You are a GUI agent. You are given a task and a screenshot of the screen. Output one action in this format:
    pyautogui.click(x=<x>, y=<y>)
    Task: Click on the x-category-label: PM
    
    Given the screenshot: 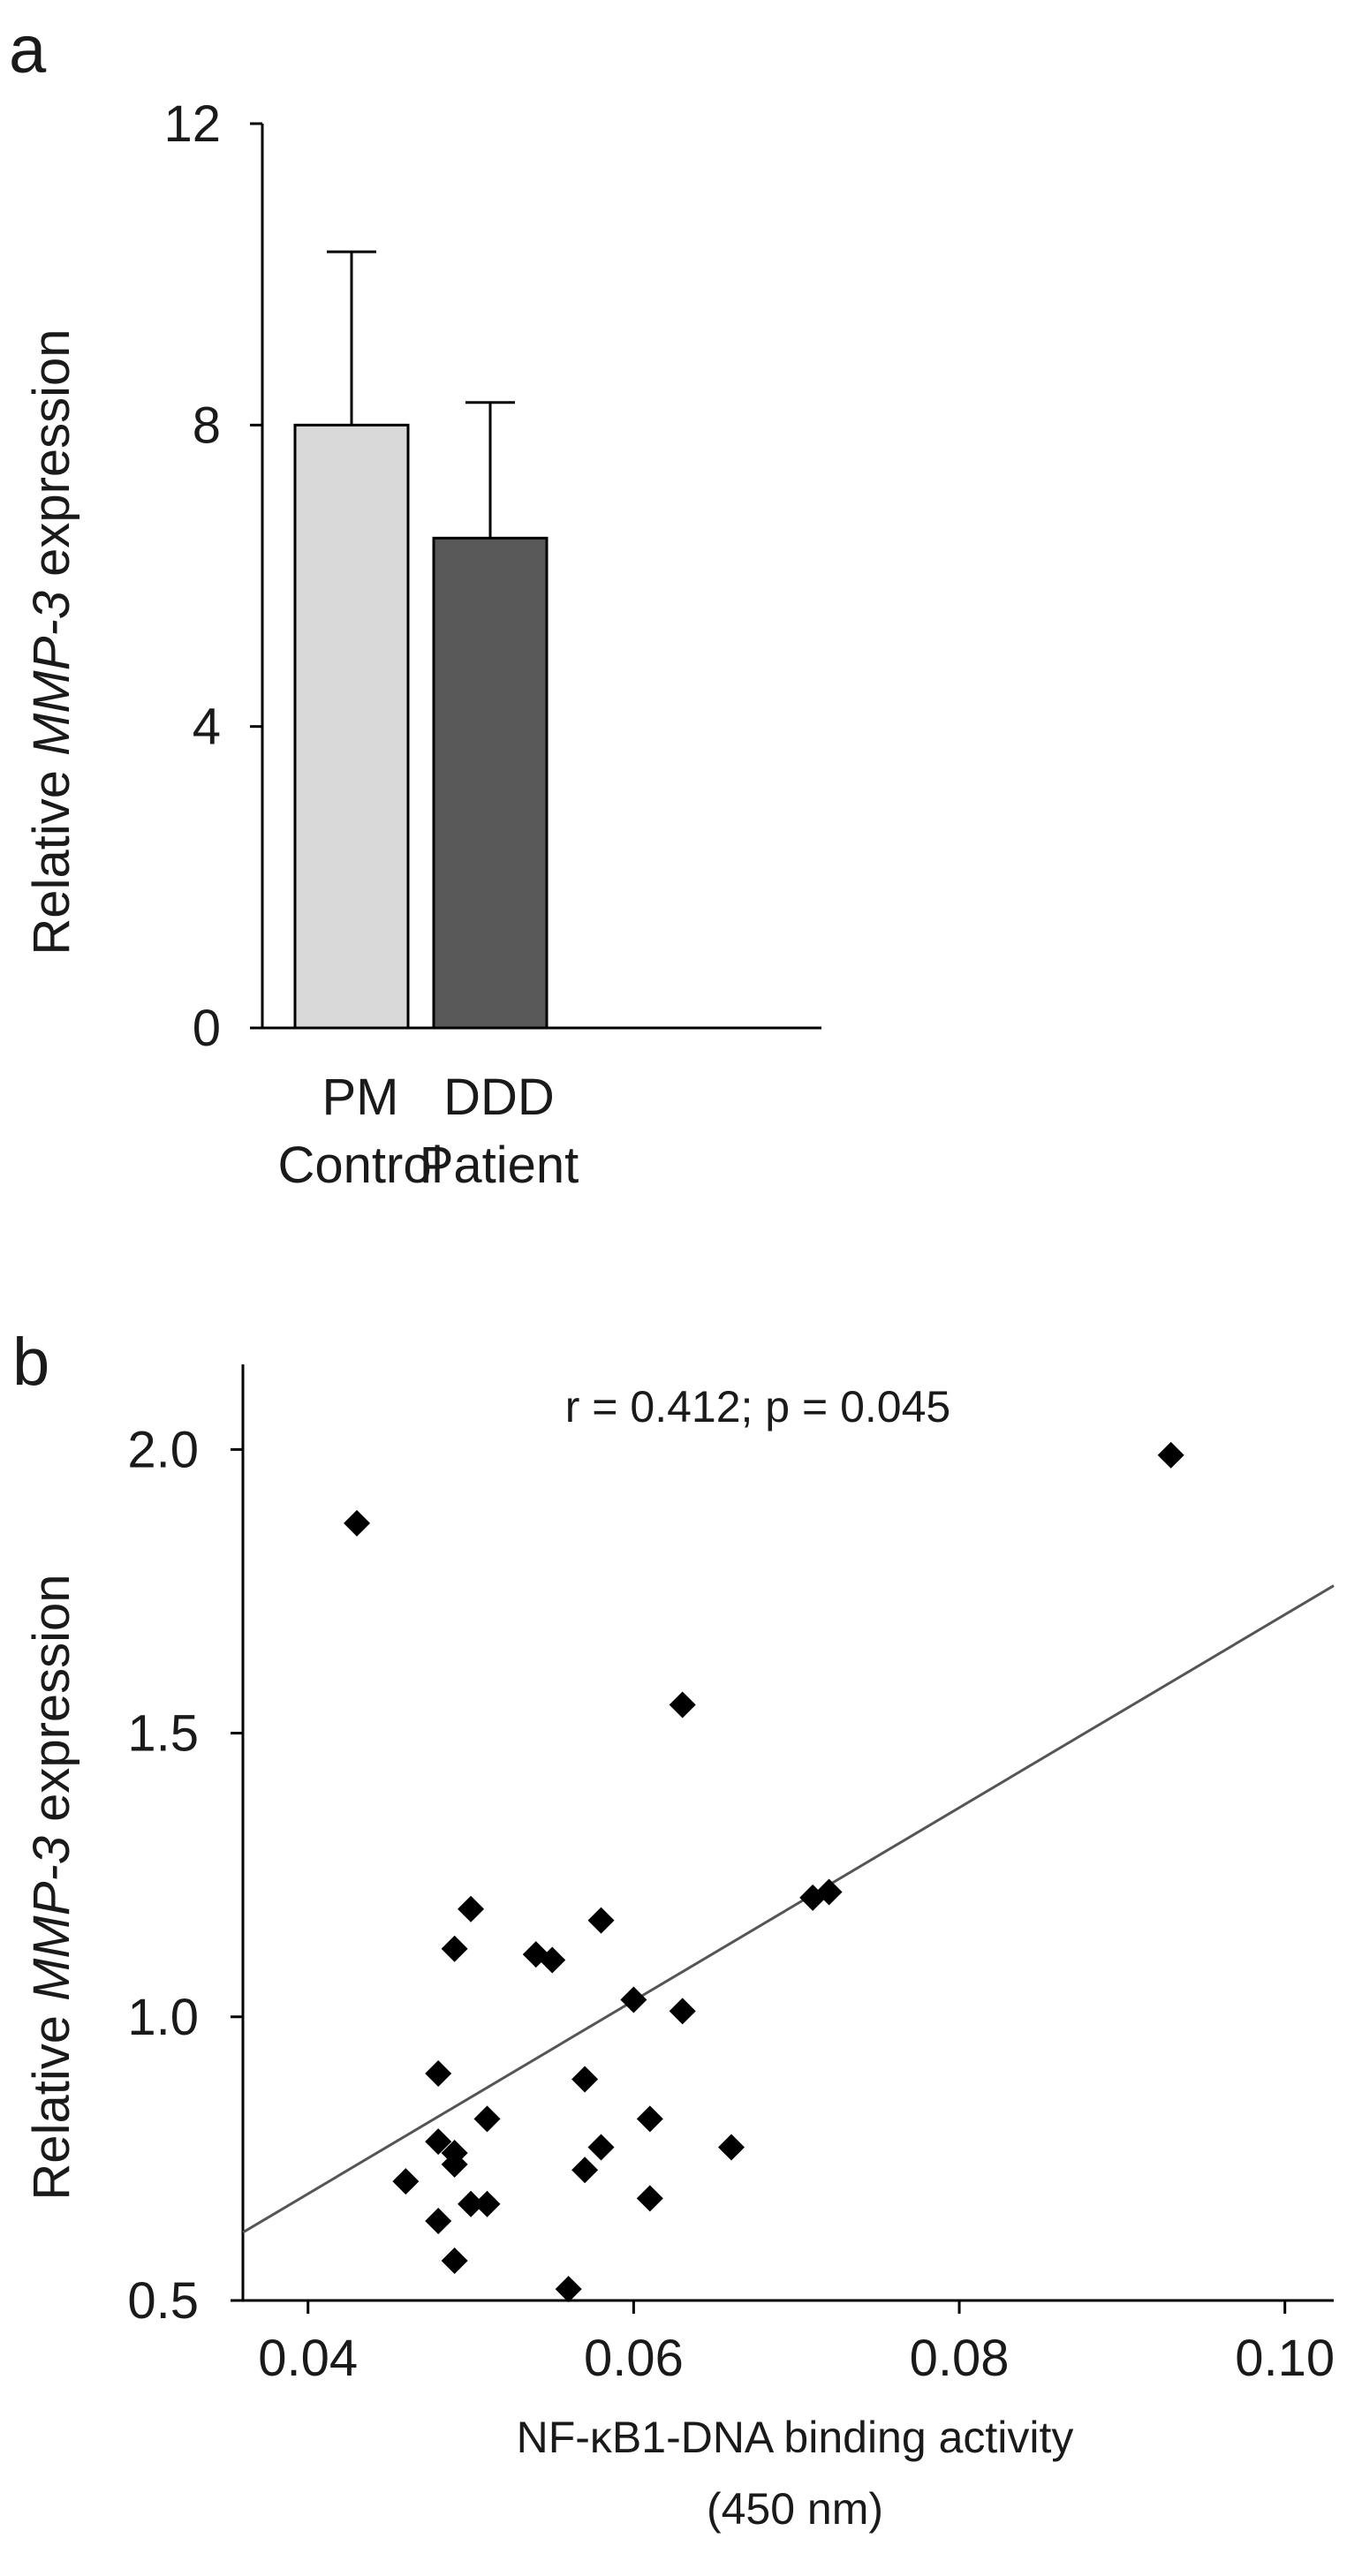 What is the action you would take?
    pyautogui.click(x=360, y=1098)
    